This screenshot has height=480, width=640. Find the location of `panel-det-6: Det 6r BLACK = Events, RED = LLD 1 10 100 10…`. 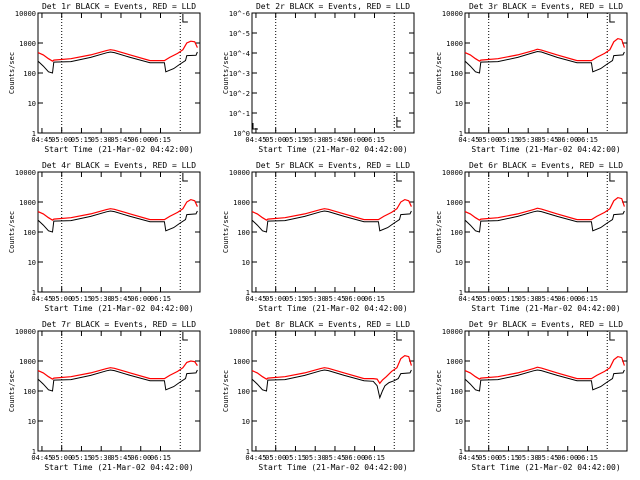

panel-det-6: Det 6r BLACK = Events, RED = LLD 1 10 100 10… is located at coordinates (531, 237).